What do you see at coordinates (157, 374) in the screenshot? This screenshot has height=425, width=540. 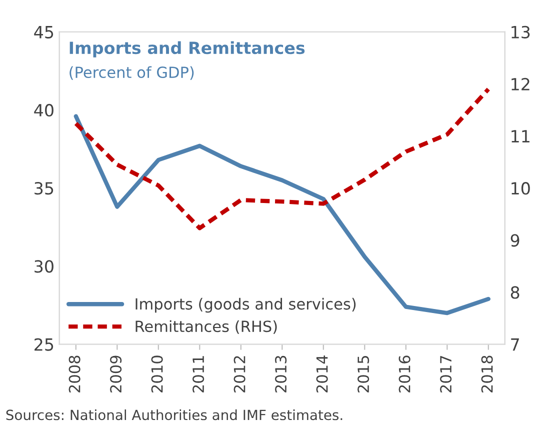 I see `x-tick-label: 2010` at bounding box center [157, 374].